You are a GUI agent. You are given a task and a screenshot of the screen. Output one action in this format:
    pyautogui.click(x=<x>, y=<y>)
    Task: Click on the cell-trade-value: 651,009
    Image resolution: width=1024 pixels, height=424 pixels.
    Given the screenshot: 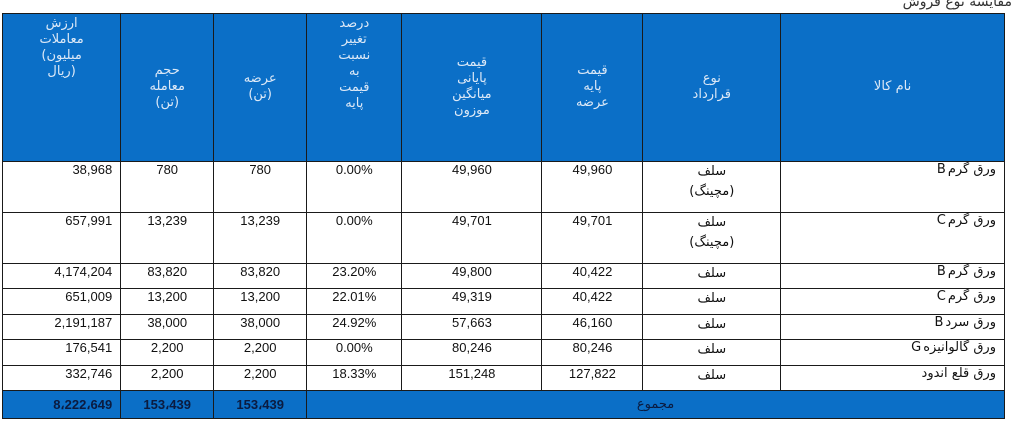 What is the action you would take?
    pyautogui.click(x=61, y=301)
    